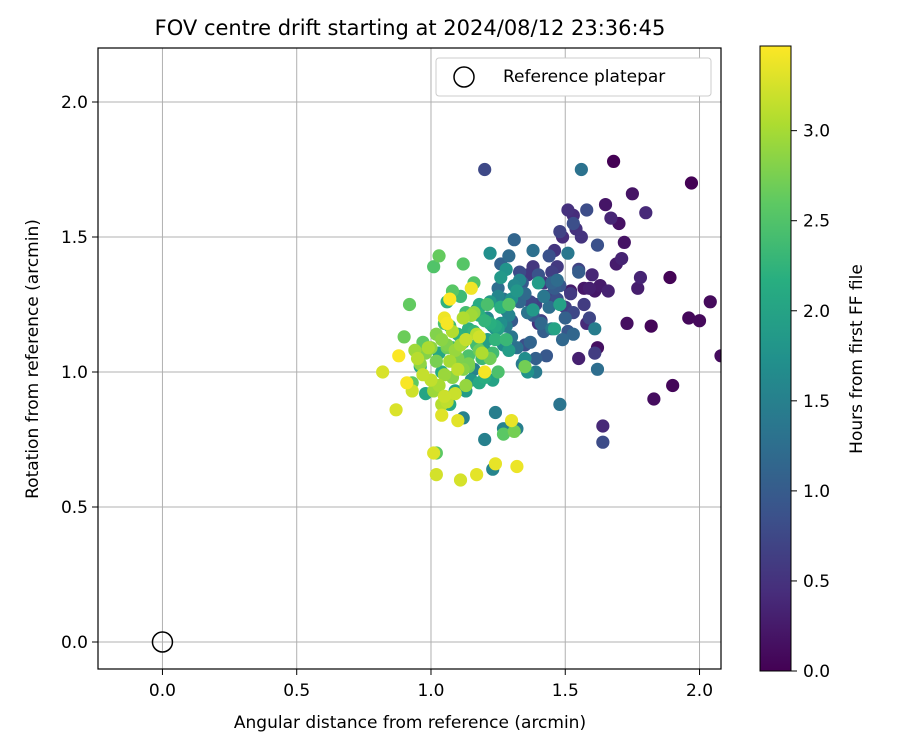 The image size is (900, 750). Describe the element at coordinates (816, 672) in the screenshot. I see `colorbar-tick-label: 0.0` at that location.